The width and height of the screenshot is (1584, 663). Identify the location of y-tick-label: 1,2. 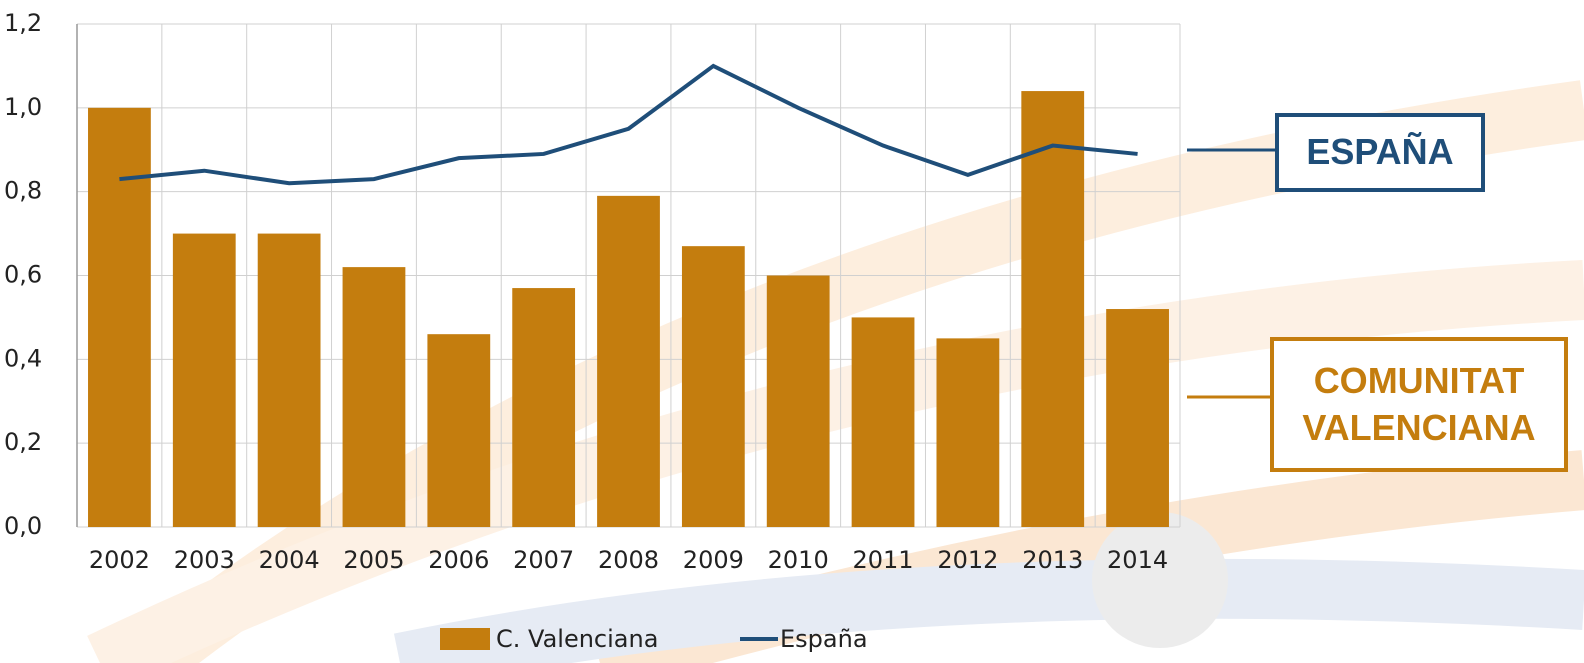
(23, 23).